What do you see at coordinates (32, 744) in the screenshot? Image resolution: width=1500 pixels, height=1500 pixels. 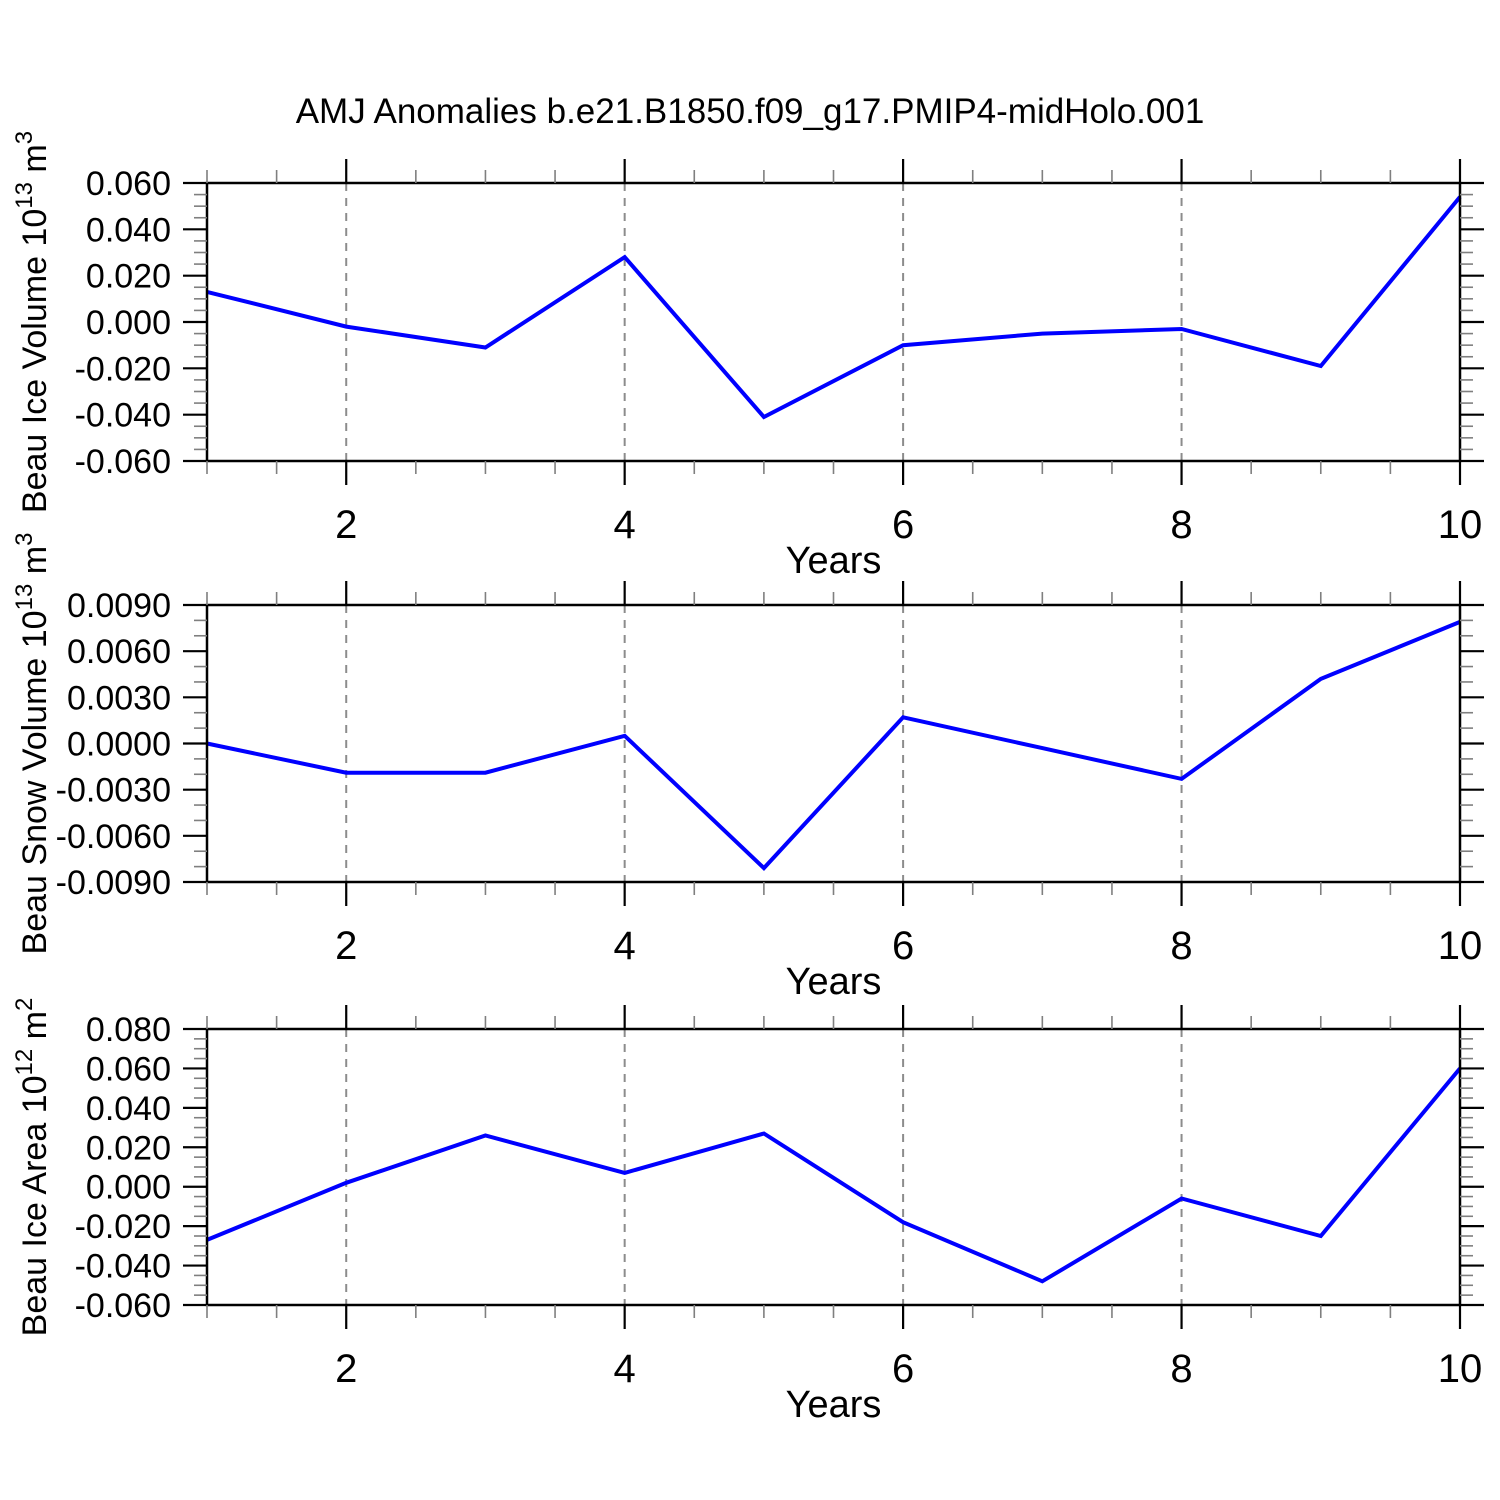 I see `y-axis-title: Beau Snow Volume 1013 m3` at bounding box center [32, 744].